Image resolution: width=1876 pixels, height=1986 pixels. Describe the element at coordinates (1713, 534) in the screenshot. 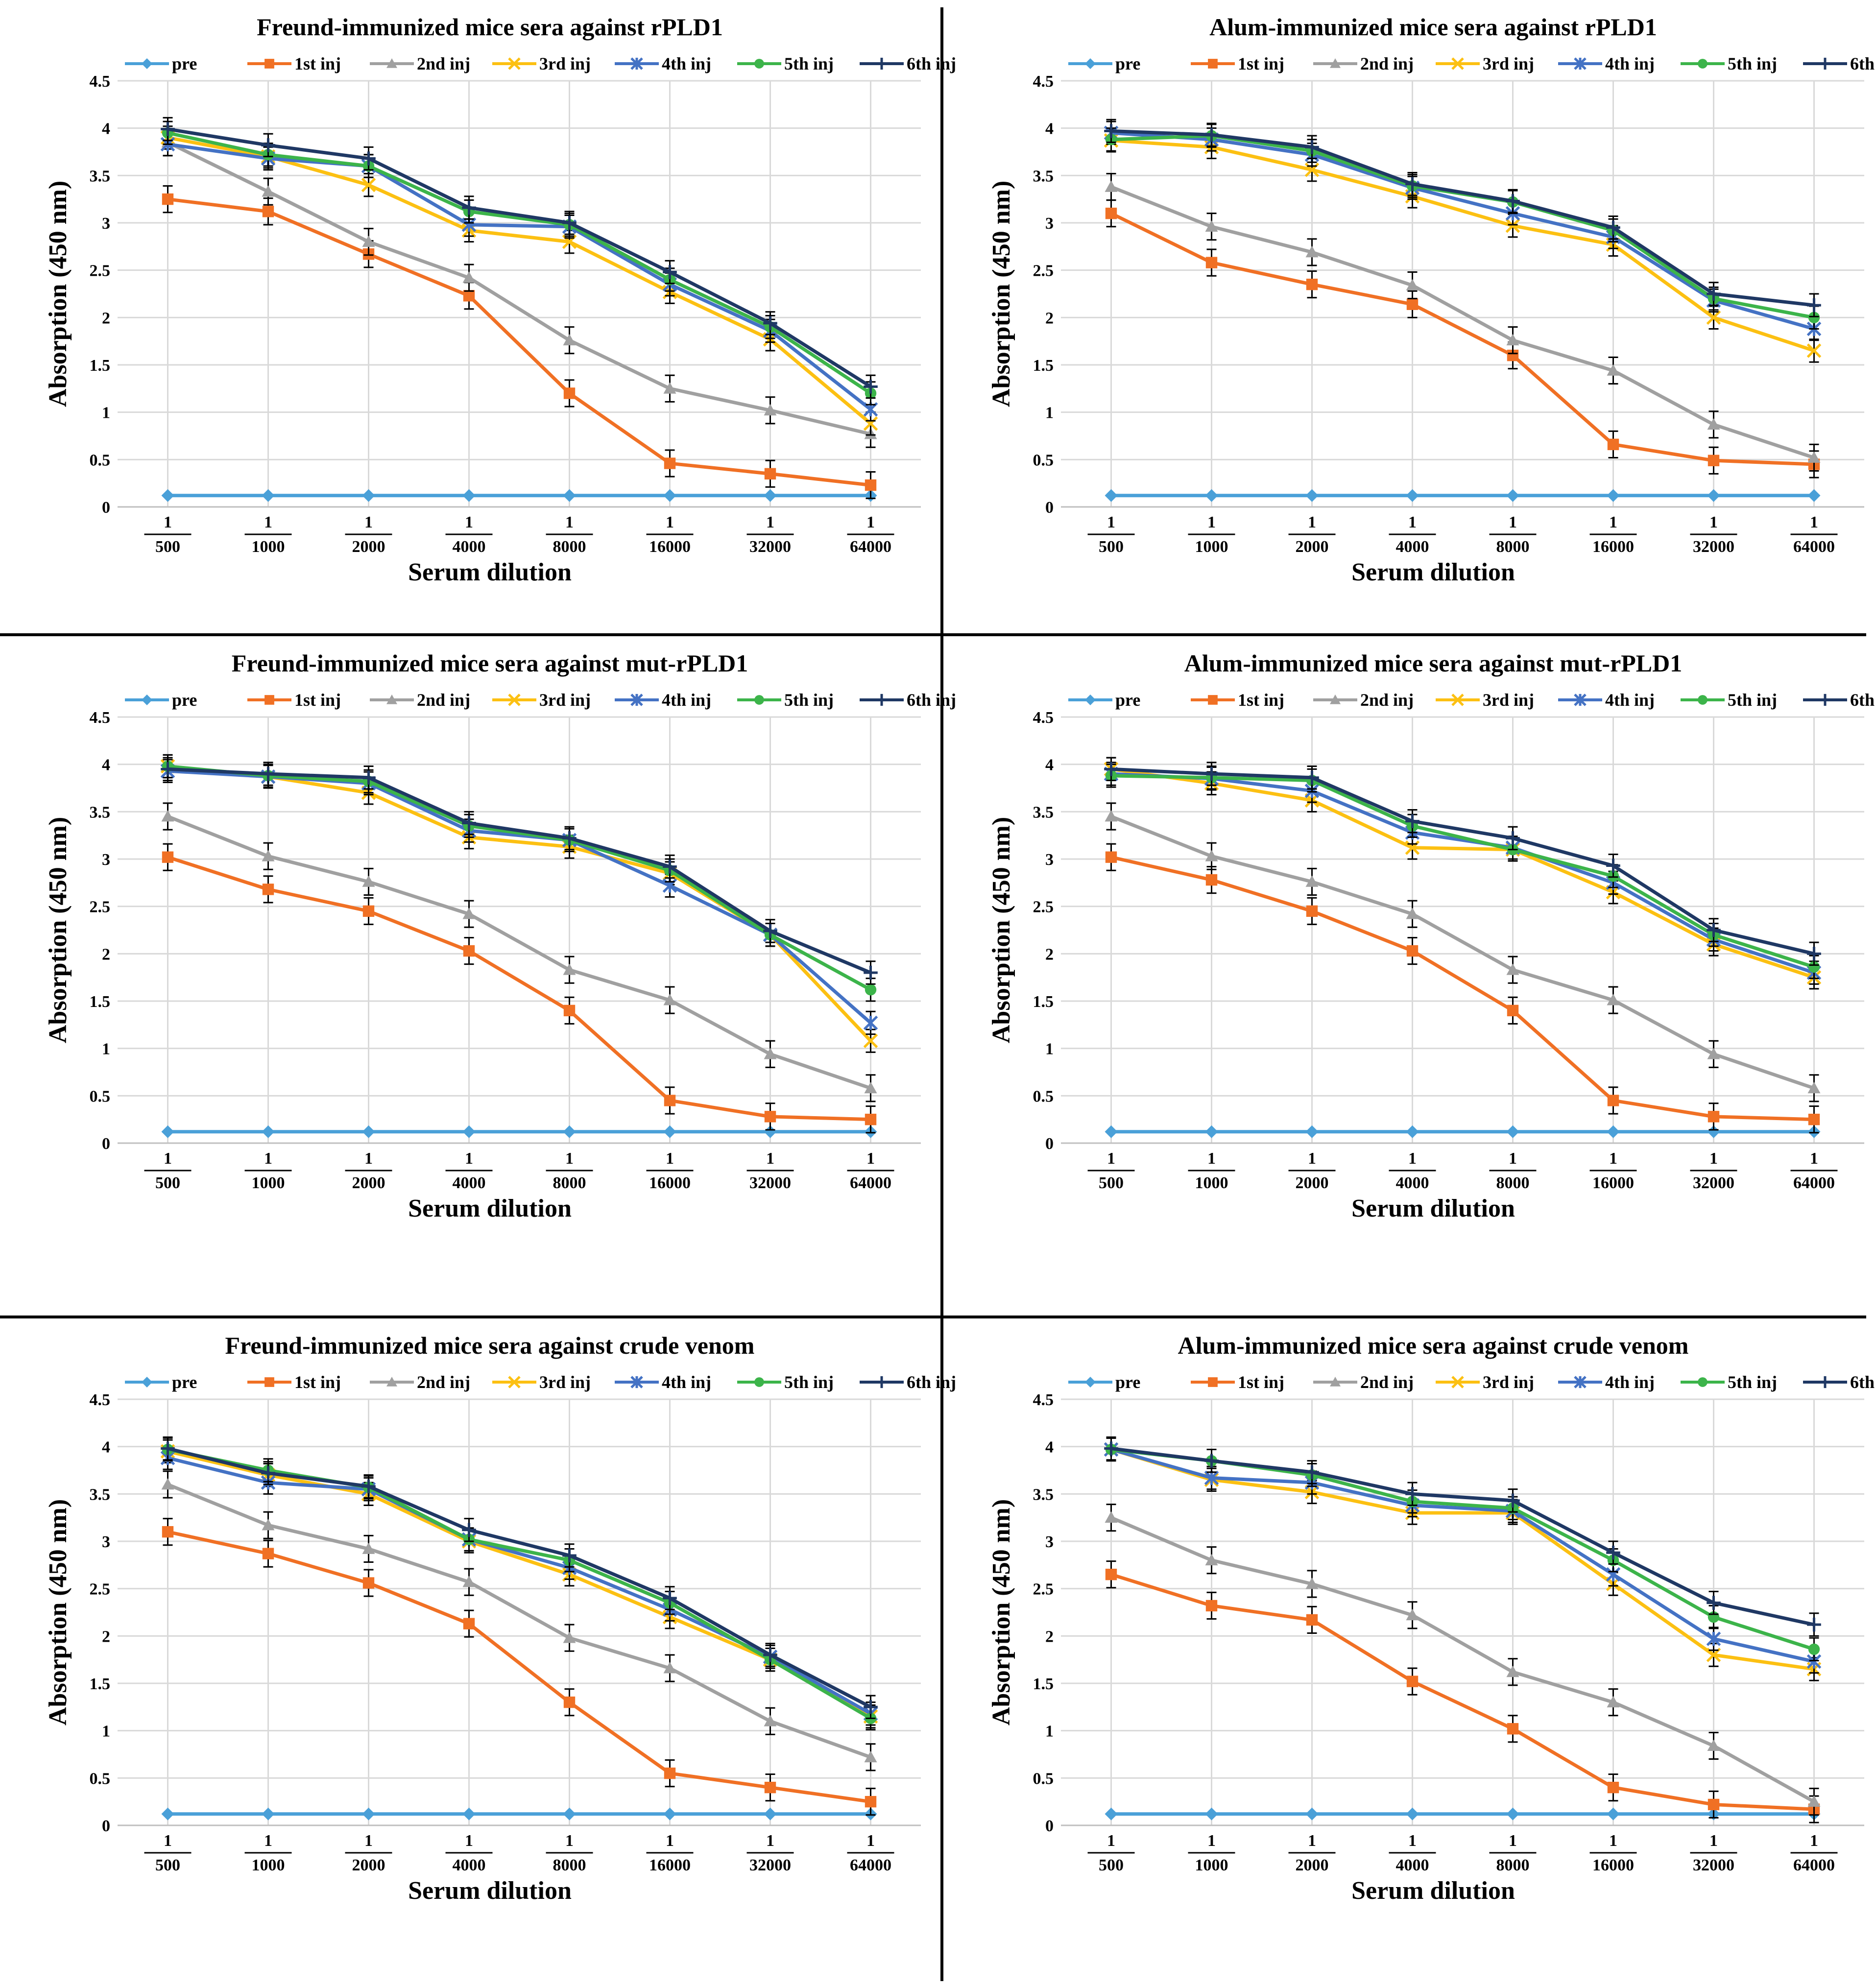

I see `x-tick-label: 1 32000` at that location.